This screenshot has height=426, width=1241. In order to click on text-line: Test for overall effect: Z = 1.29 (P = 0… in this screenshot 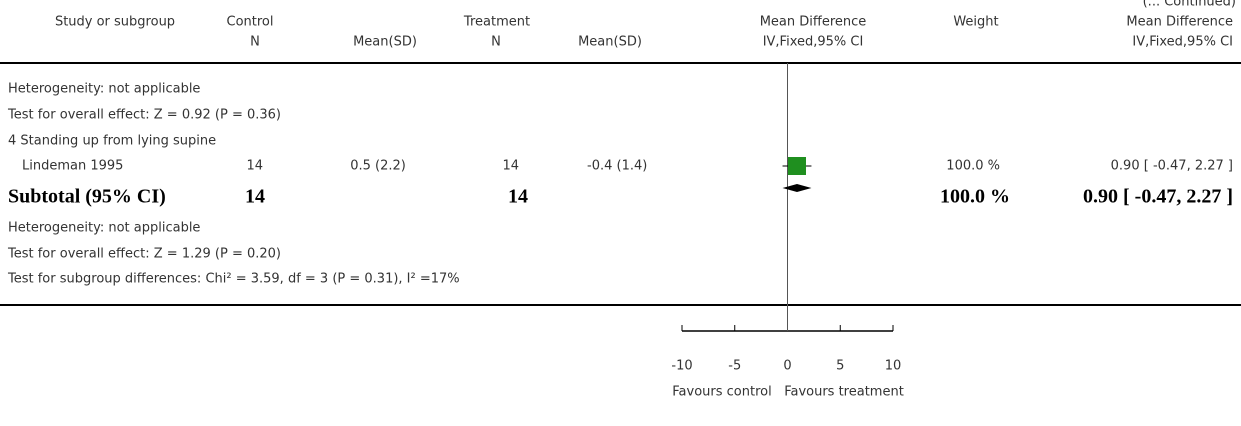, I will do `click(144, 254)`.